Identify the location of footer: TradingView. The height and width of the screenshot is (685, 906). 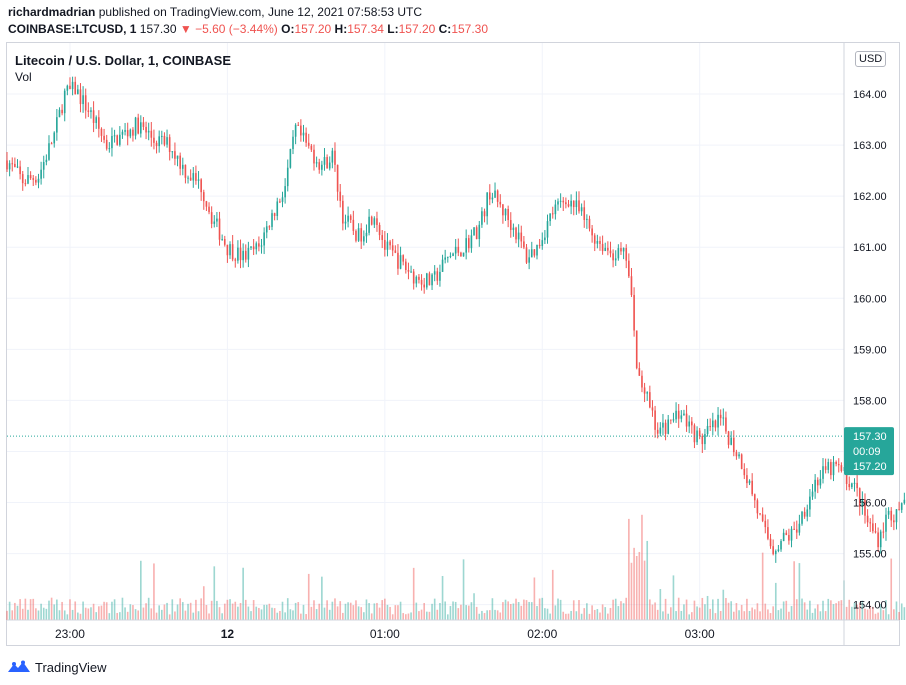
(57, 667).